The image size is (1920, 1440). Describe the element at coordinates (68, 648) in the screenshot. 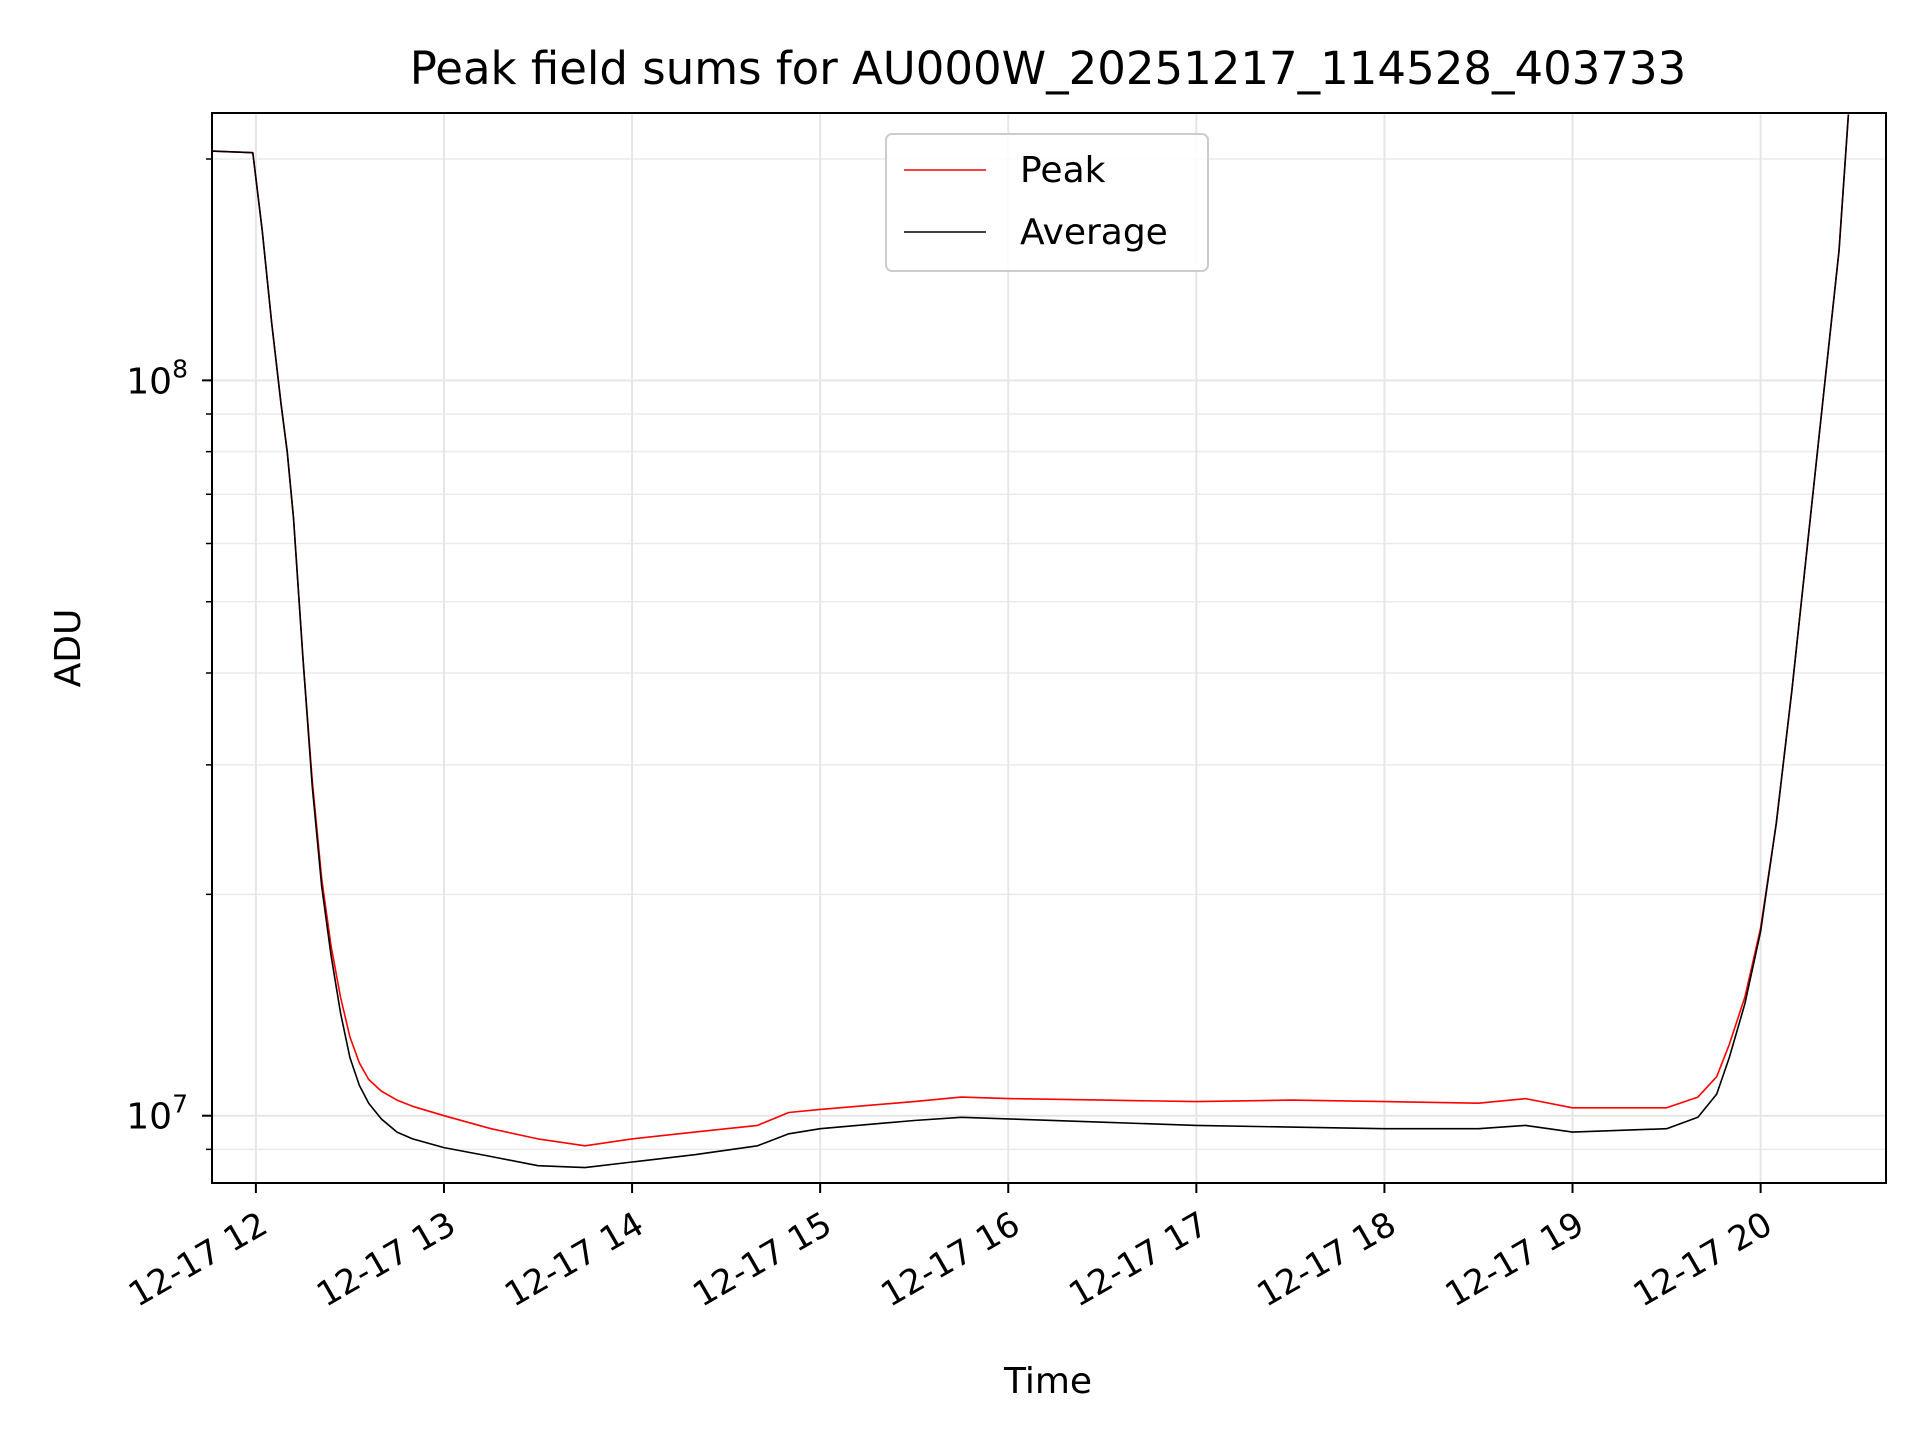

I see `y-axis-label: ADU` at that location.